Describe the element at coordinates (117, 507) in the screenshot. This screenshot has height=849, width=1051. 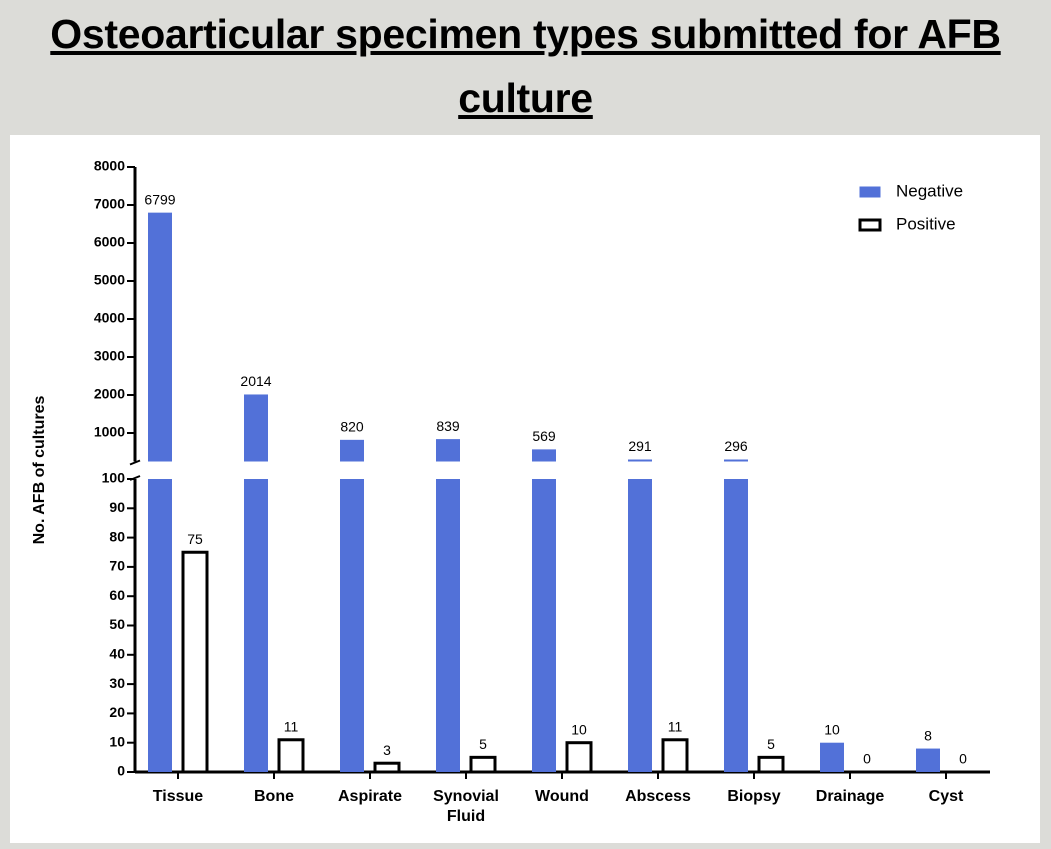
I see `y-tick-label: 90` at that location.